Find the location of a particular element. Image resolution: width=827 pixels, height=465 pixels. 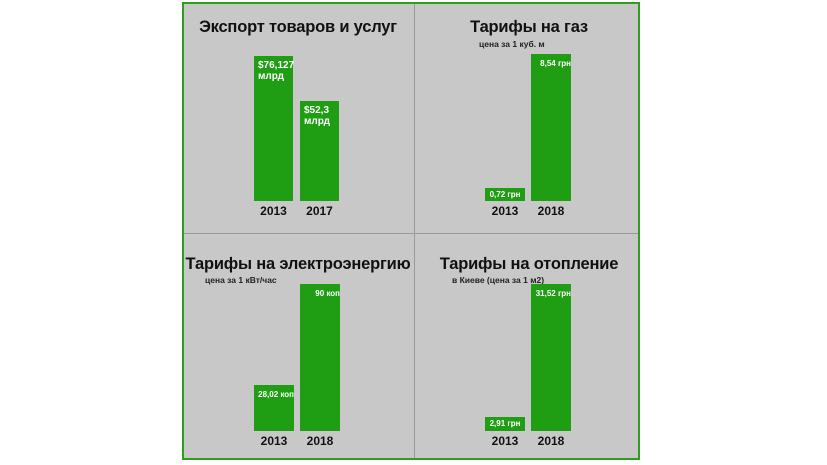

horizontal-divider is located at coordinates (411, 233).